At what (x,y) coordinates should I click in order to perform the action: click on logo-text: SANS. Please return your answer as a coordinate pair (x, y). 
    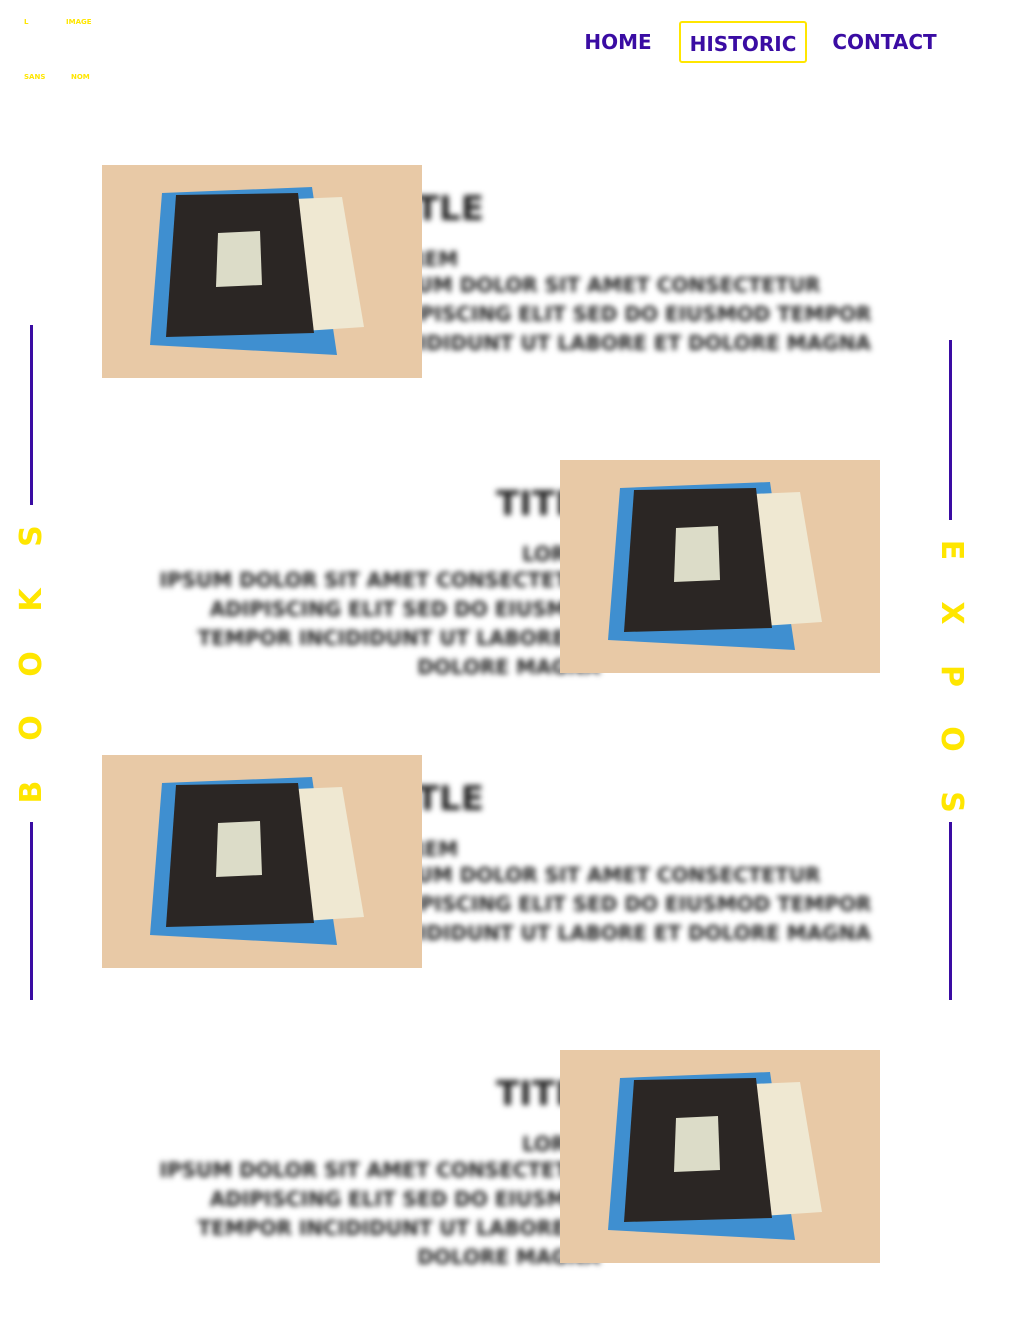
    Looking at the image, I should click on (35, 77).